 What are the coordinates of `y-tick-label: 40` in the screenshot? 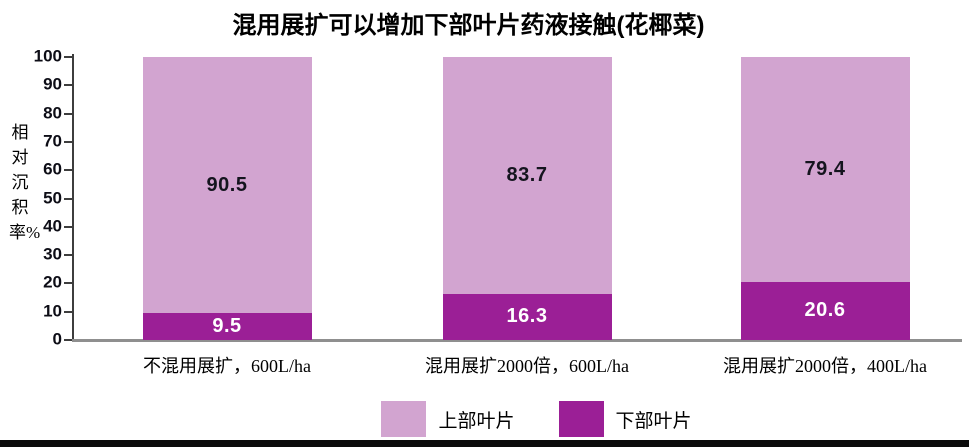 It's located at (52, 226).